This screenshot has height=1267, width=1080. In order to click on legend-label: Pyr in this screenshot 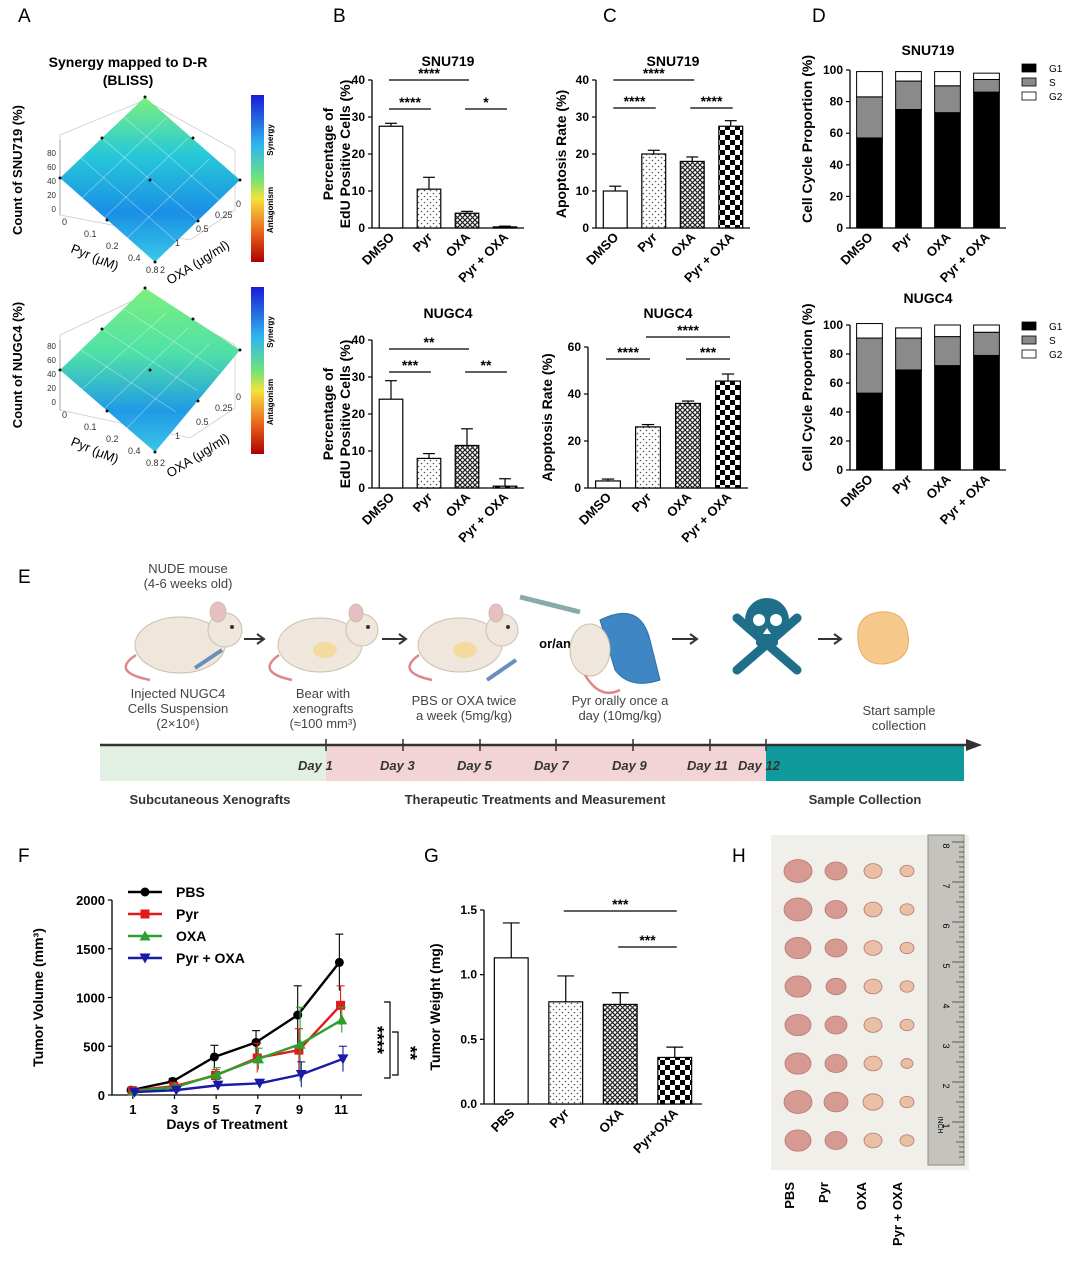, I will do `click(187, 914)`.